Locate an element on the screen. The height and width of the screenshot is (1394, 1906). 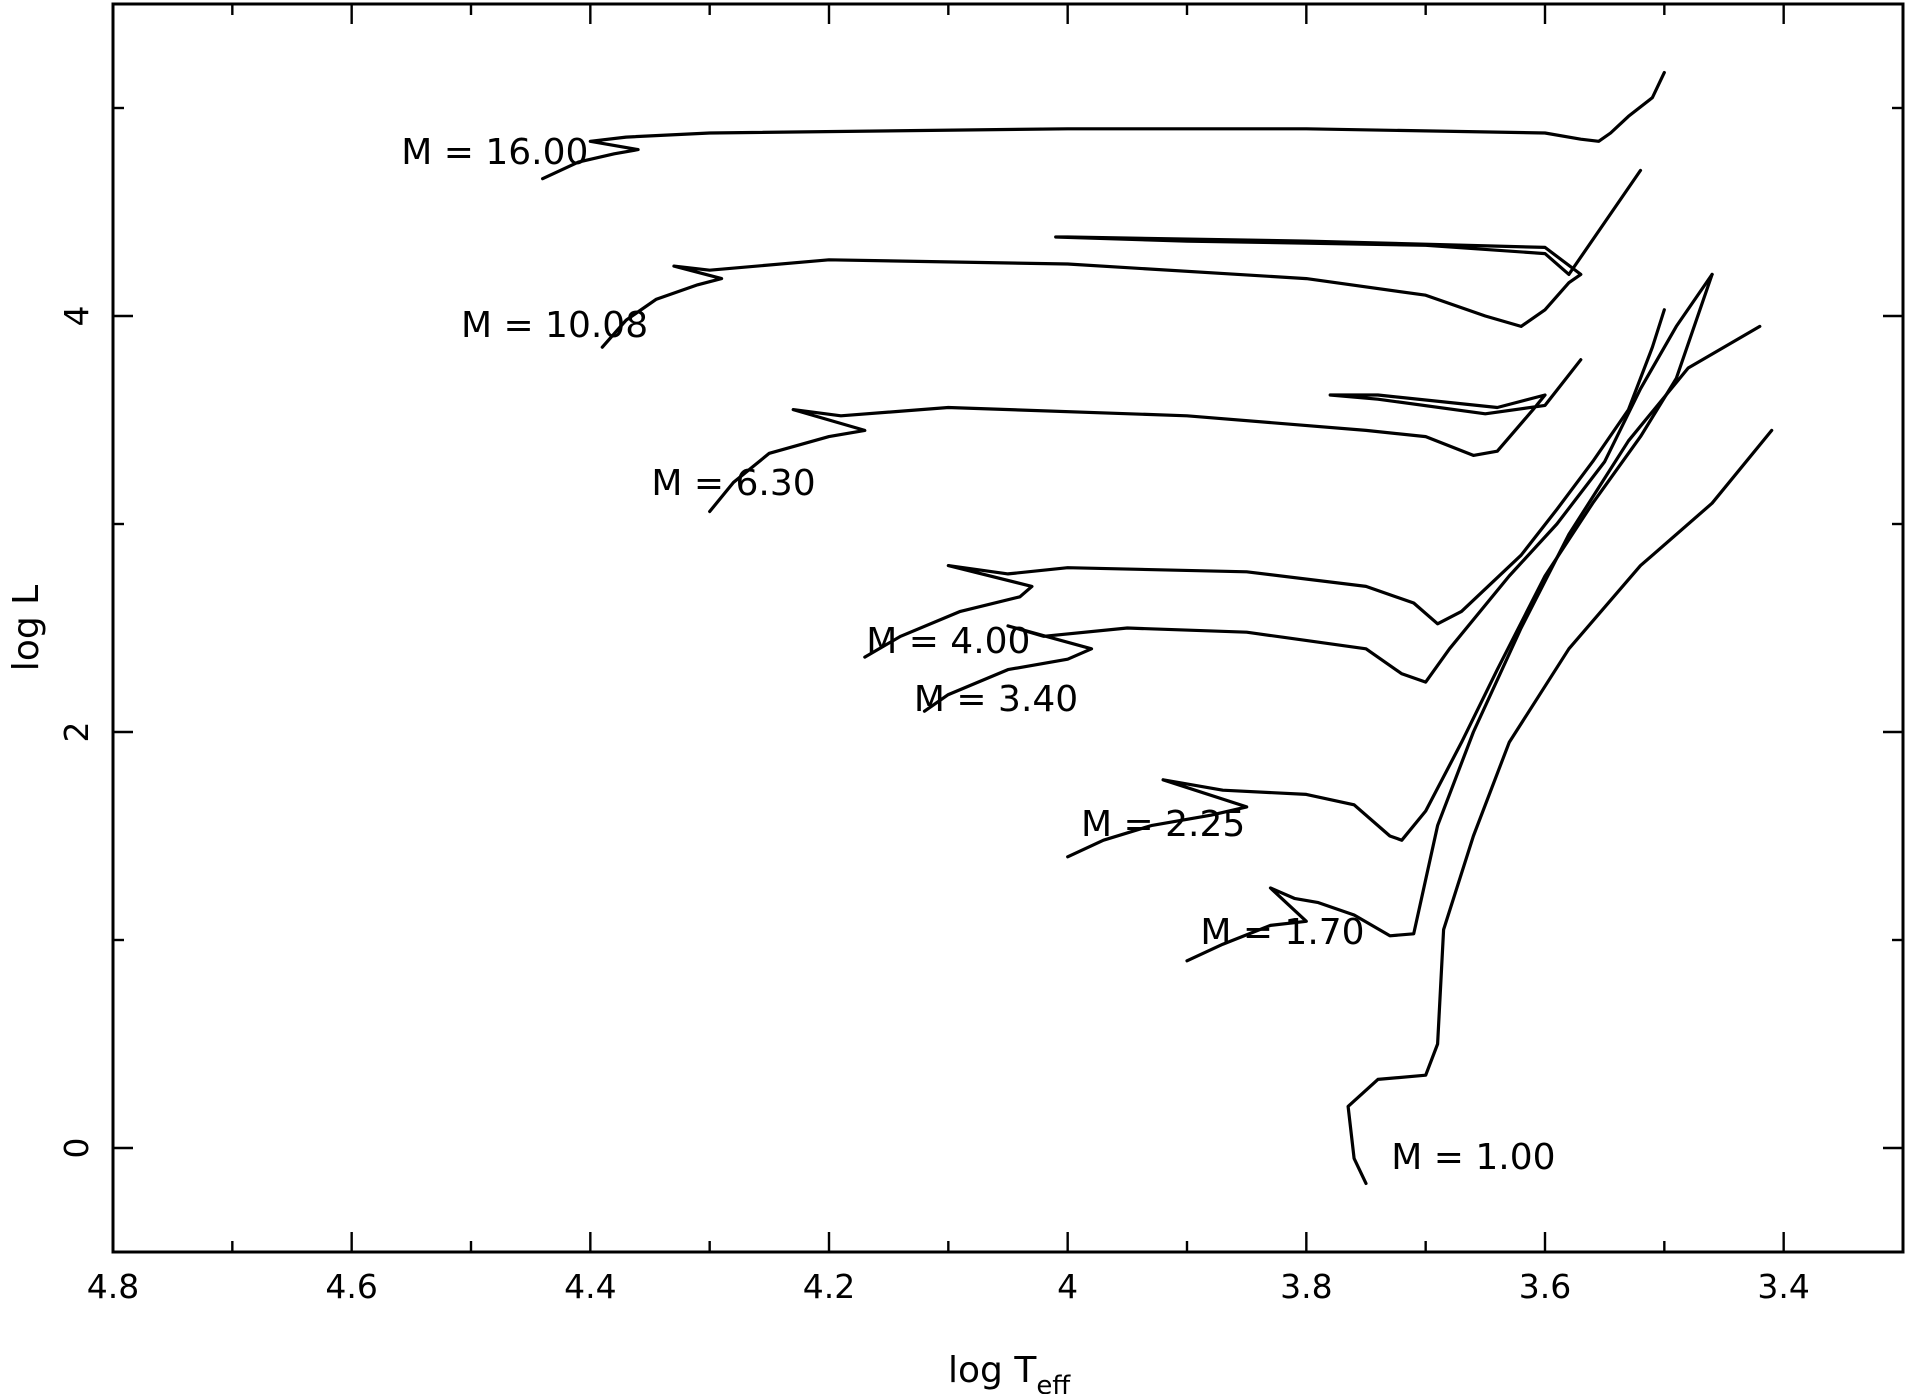
x-tick-label: 3.8 is located at coordinates (1306, 1286).